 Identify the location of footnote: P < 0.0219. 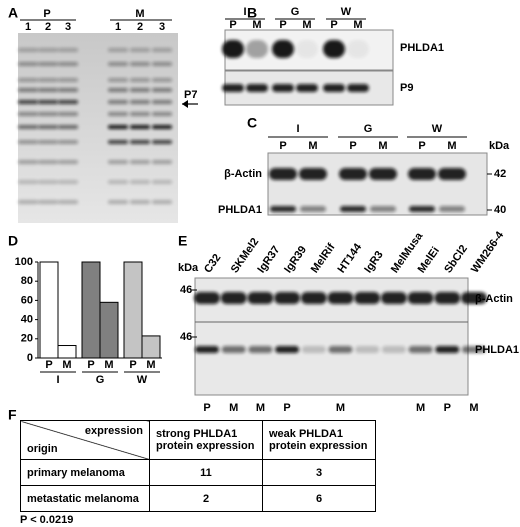
(47, 520).